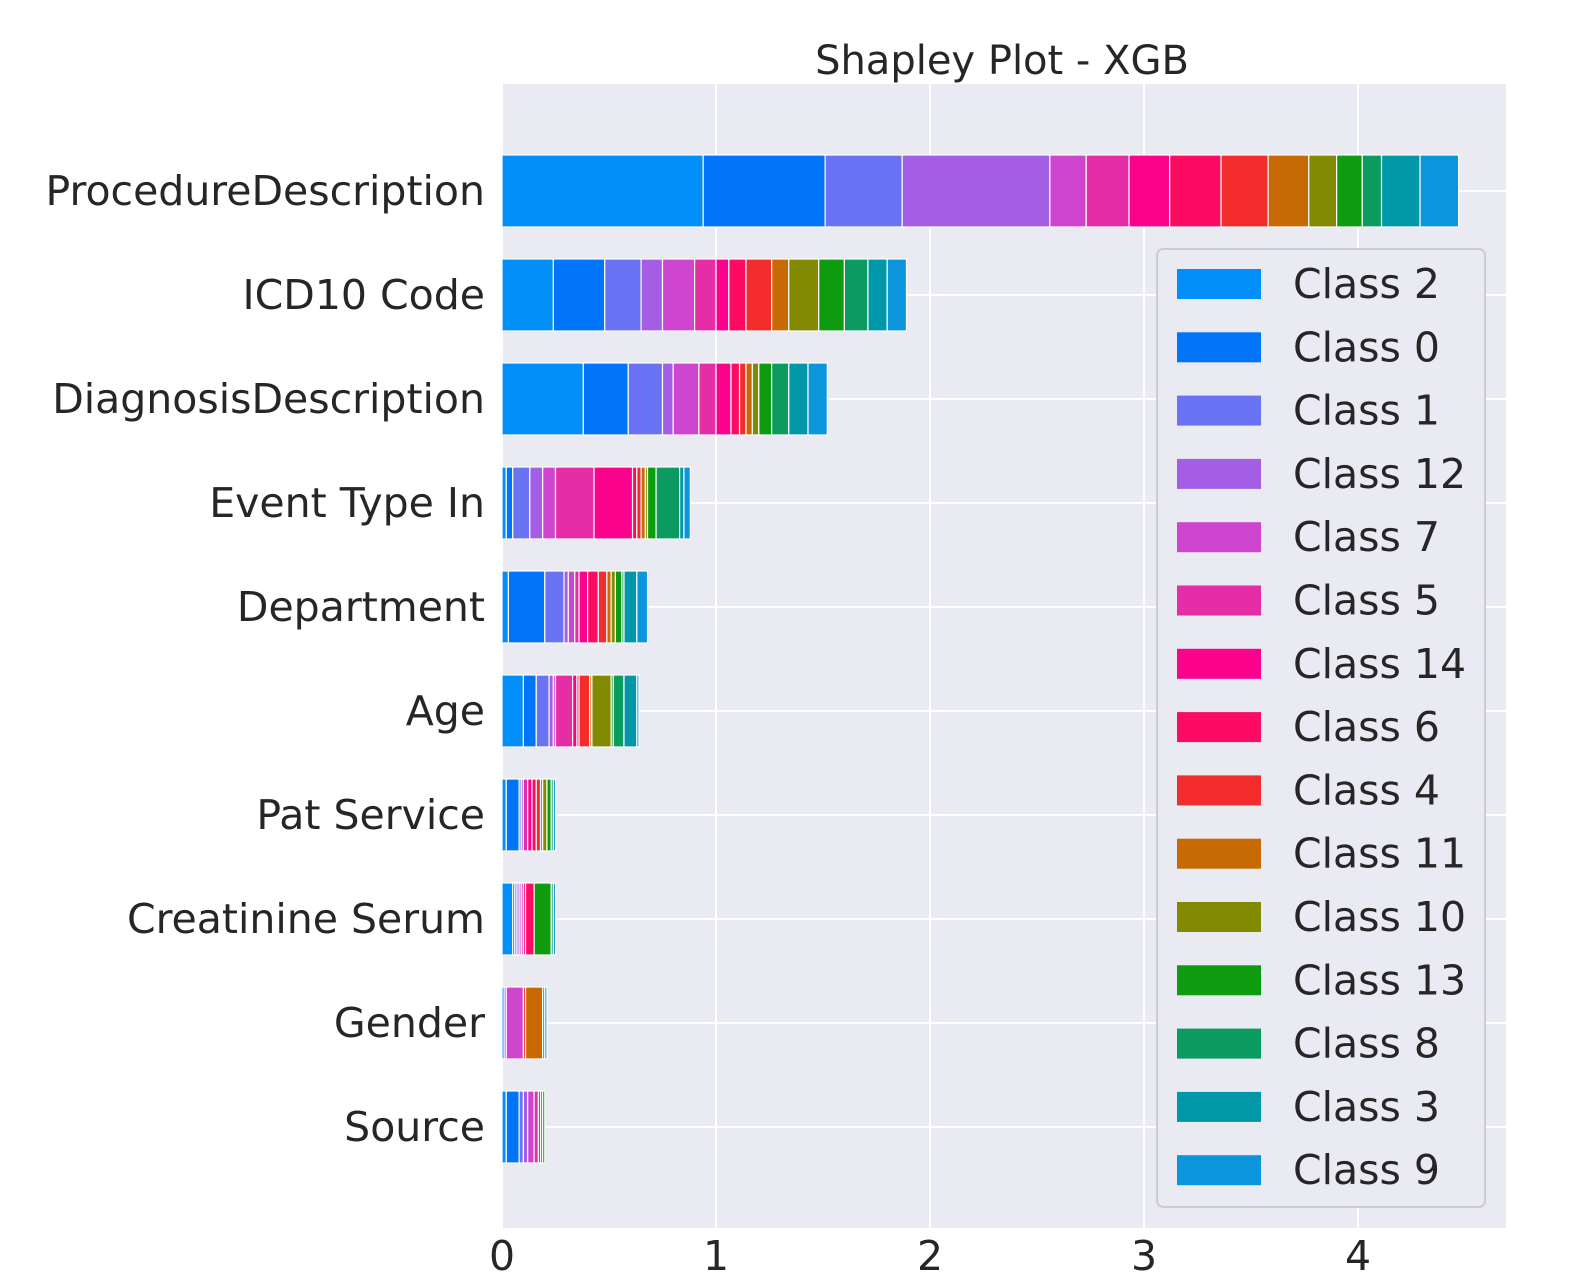  I want to click on chart-title: Shapley Plot - XGB, so click(1002, 61).